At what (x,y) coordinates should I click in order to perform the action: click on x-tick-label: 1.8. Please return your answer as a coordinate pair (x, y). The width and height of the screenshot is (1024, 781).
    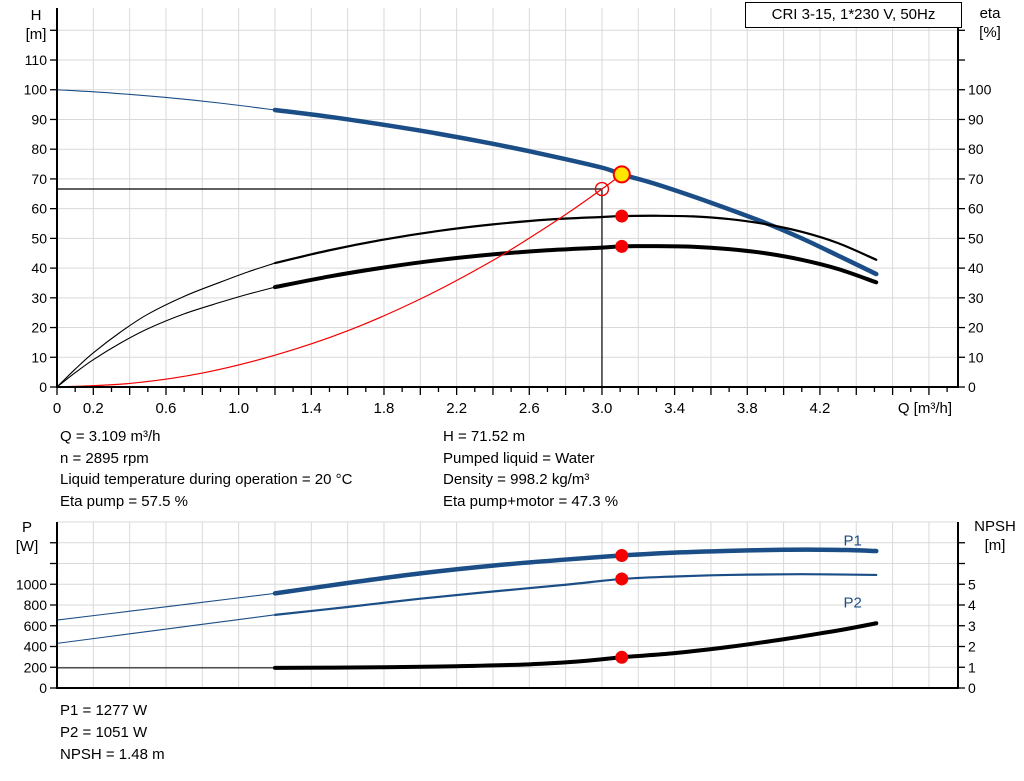
    Looking at the image, I should click on (384, 408).